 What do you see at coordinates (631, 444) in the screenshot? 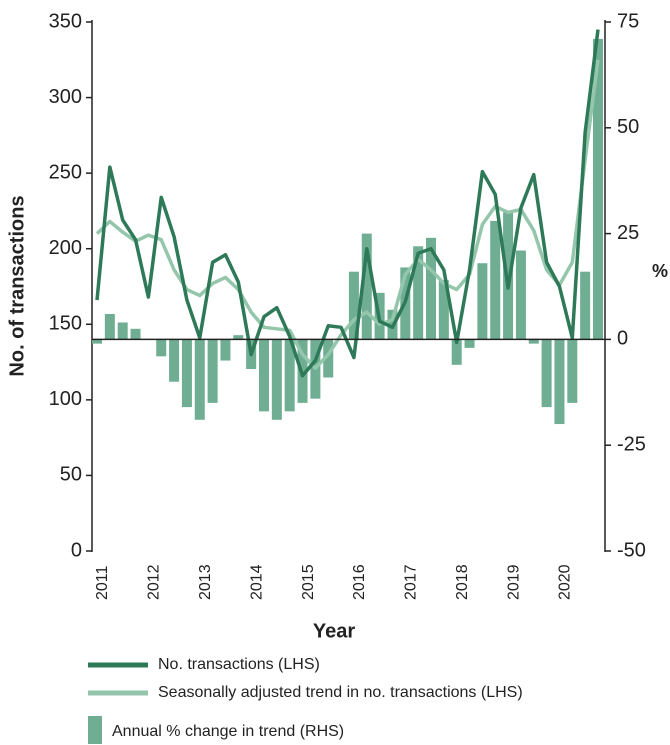
I see `y2-tick-label: -25` at bounding box center [631, 444].